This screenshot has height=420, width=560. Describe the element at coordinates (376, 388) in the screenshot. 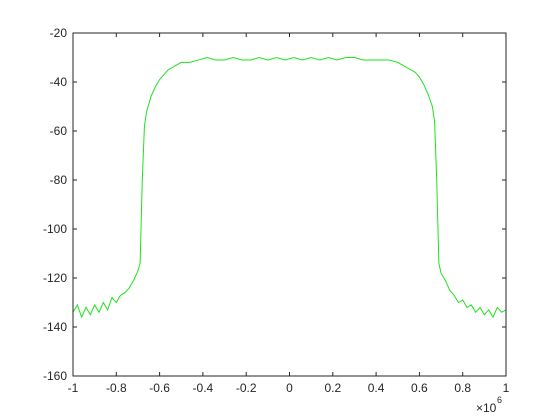

I see `x-tick-label: 0.4` at that location.